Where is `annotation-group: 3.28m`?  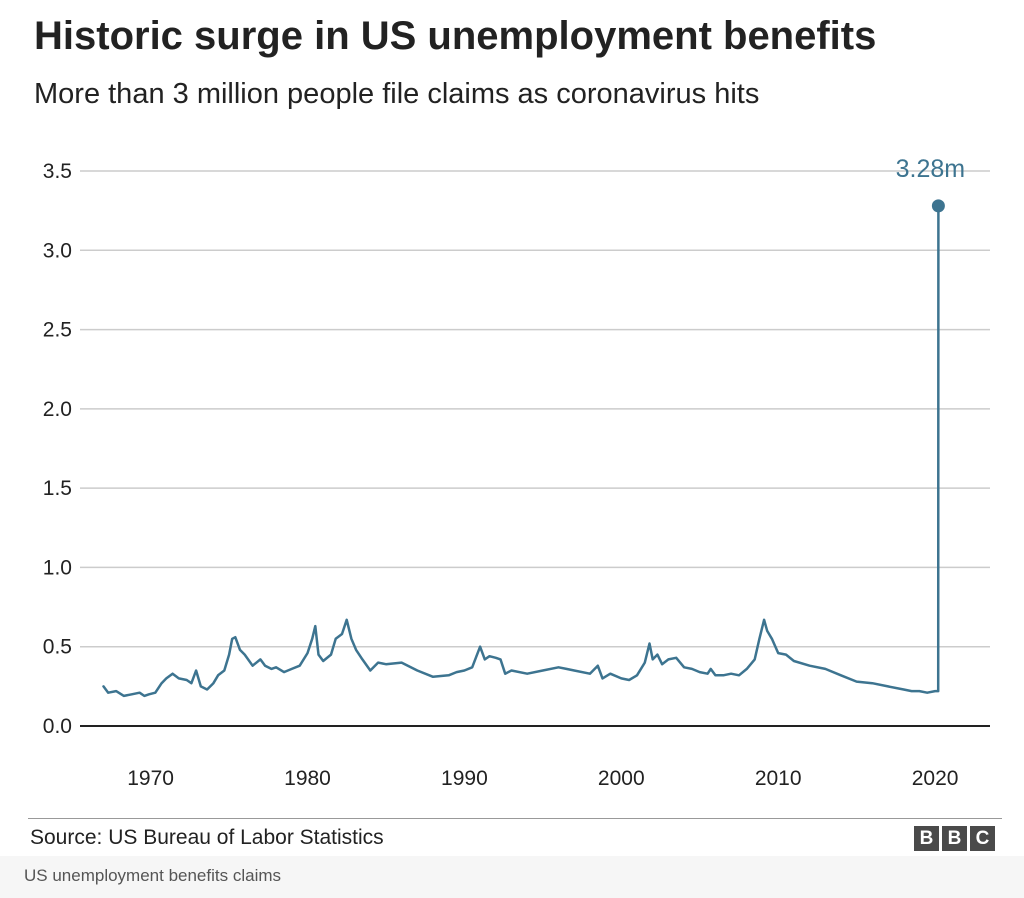
annotation-group: 3.28m is located at coordinates (930, 184).